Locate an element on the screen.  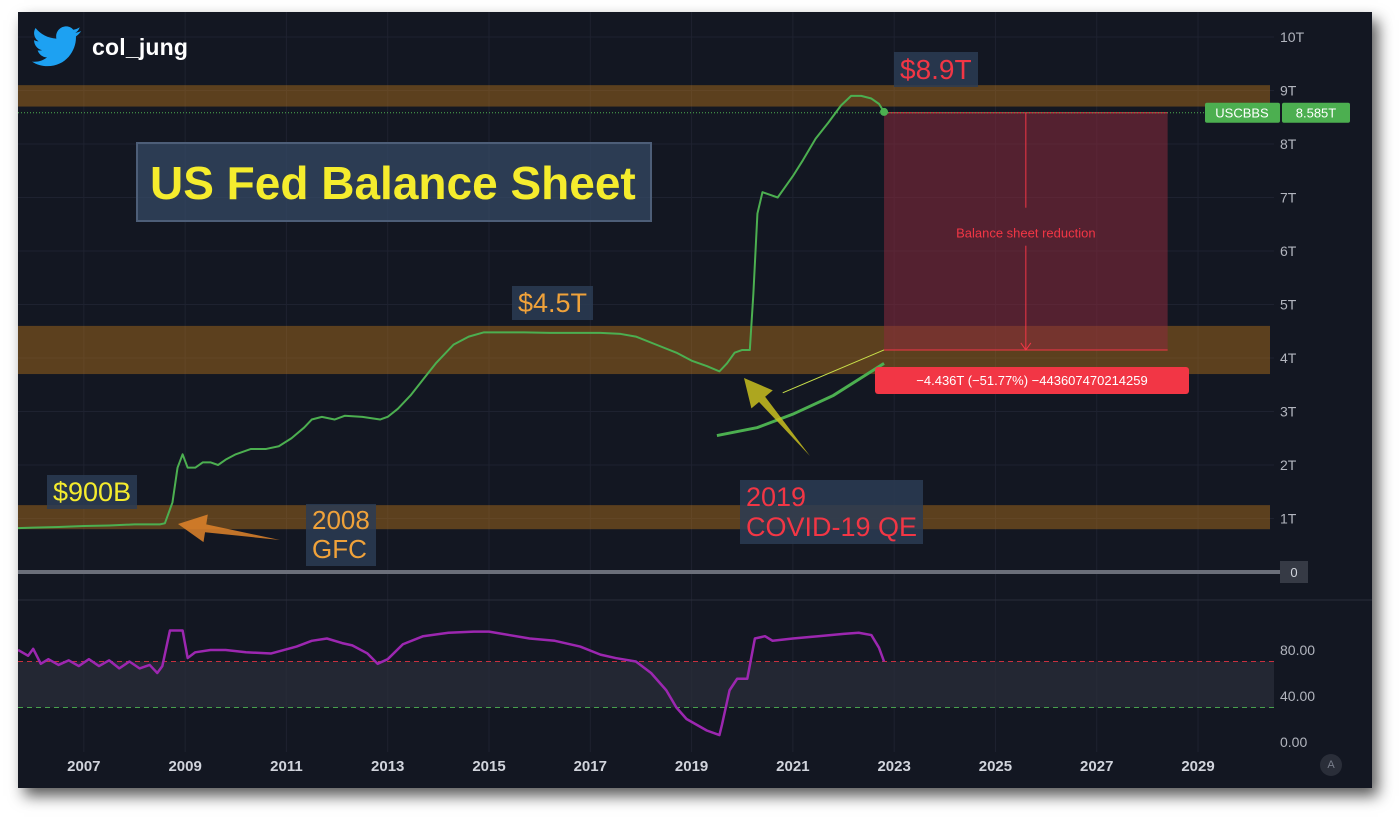
measure-result-badge is located at coordinates (1032, 380).